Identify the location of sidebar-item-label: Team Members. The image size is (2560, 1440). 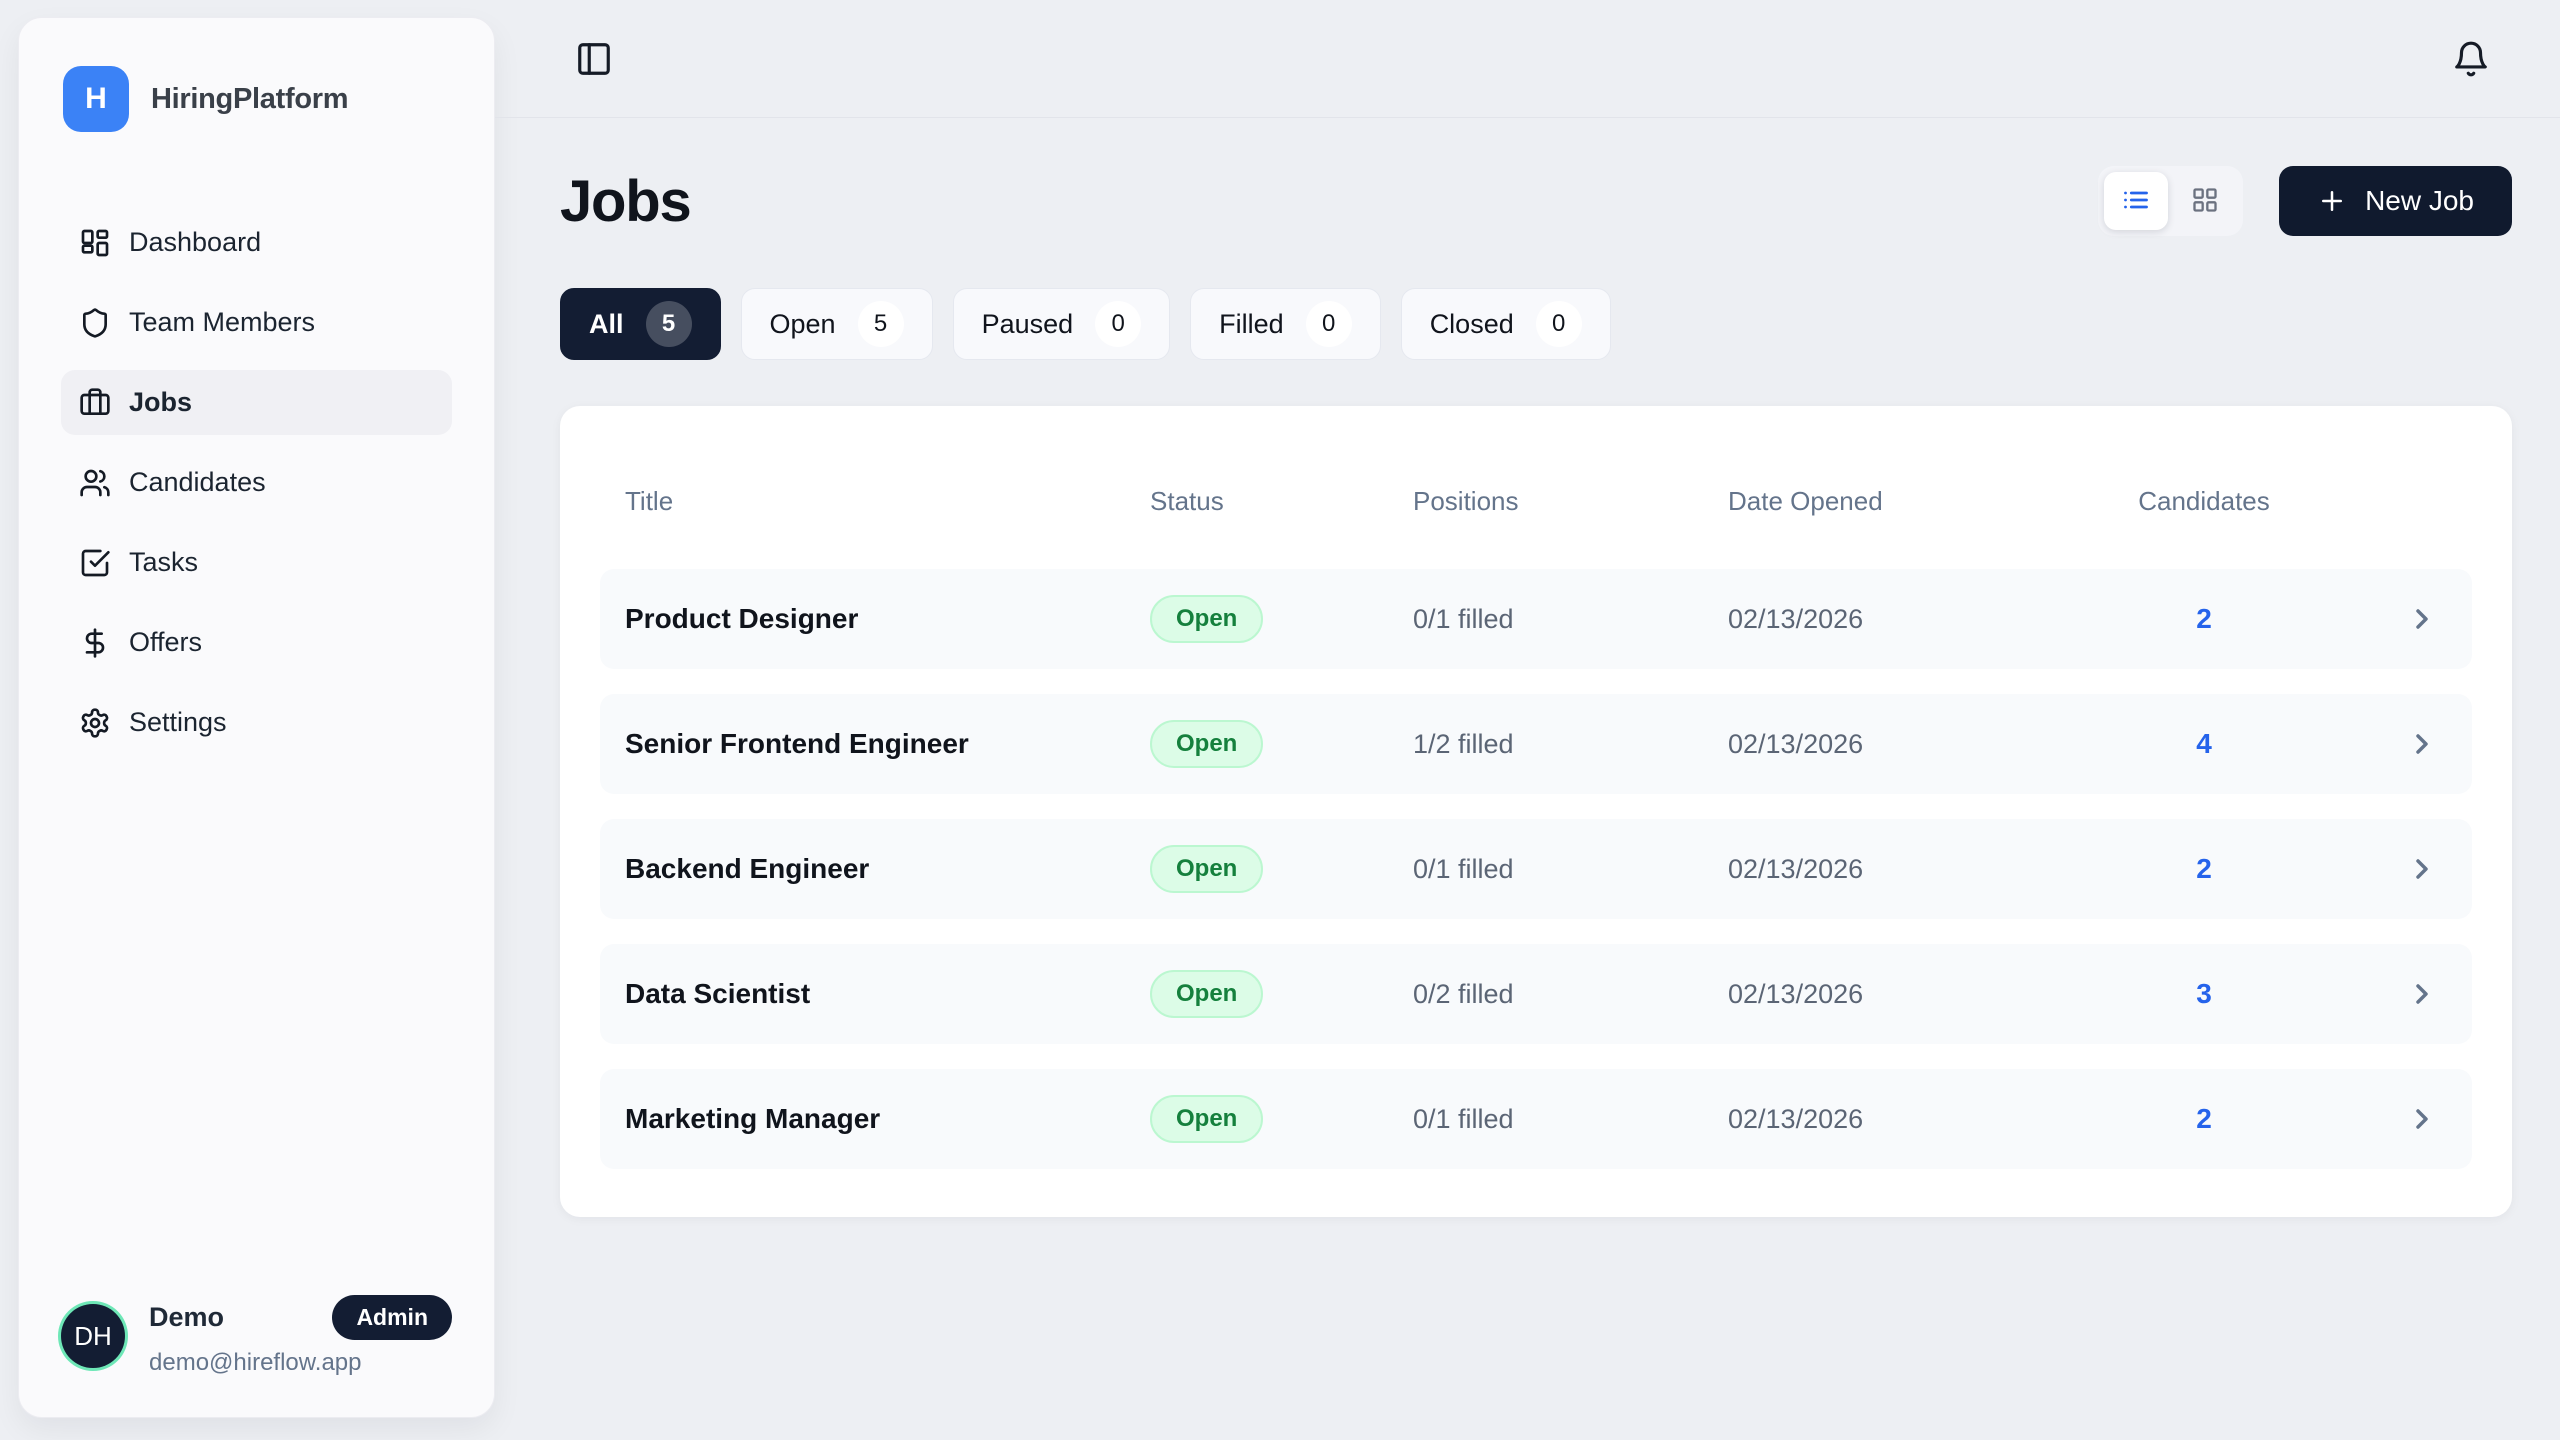
(222, 322).